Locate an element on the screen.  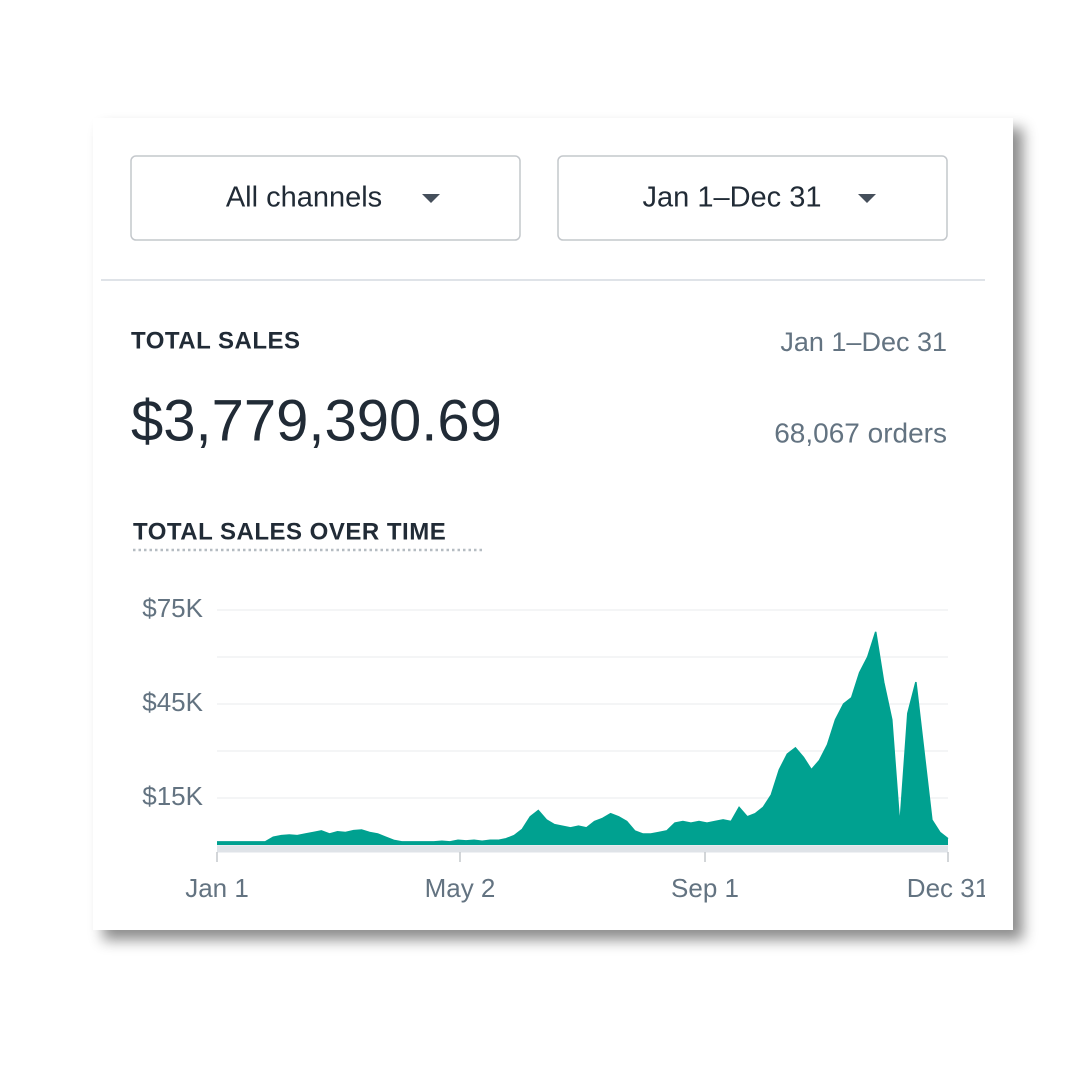
date-label: Jan 1–Dec 31 is located at coordinates (732, 198).